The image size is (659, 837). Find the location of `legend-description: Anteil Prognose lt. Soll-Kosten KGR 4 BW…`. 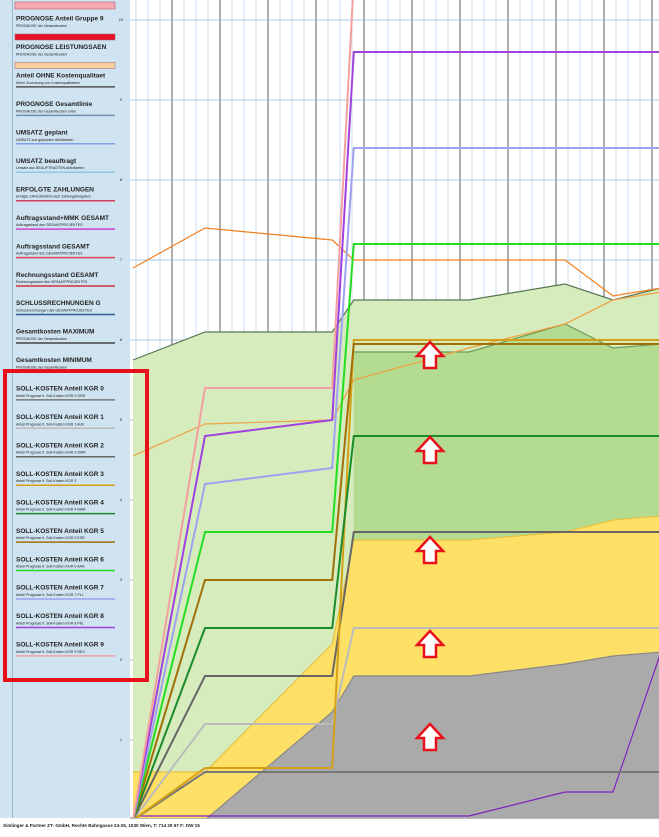

legend-description: Anteil Prognose lt. Soll-Kosten KGR 4 BW… is located at coordinates (51, 510).